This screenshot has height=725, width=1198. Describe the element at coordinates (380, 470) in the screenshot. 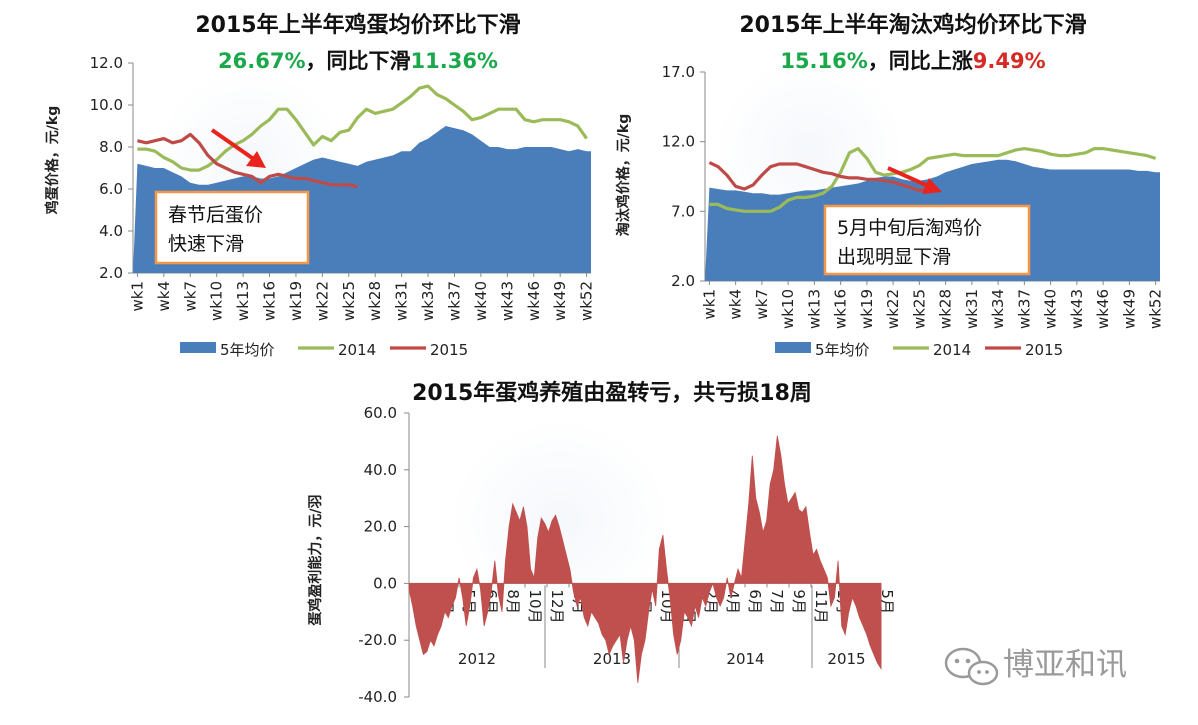

I see `y-tick-label: 40.0` at that location.